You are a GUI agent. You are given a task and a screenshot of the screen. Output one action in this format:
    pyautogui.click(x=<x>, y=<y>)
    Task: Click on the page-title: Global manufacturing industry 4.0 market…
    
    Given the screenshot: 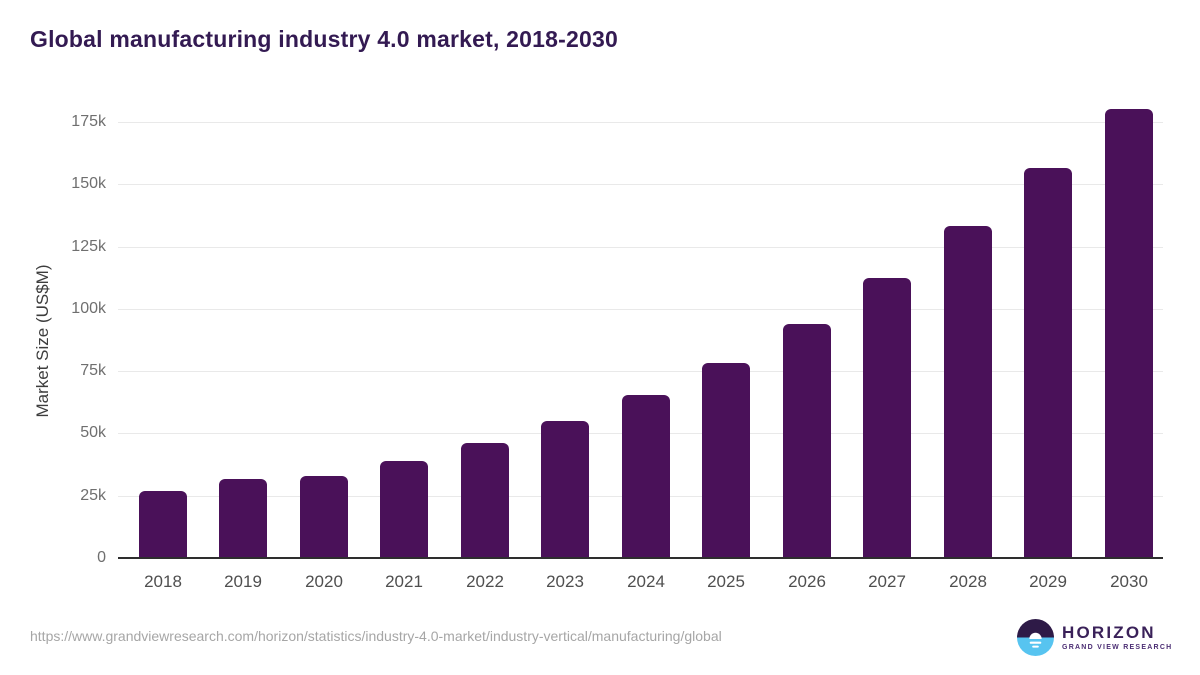 What is the action you would take?
    pyautogui.click(x=324, y=39)
    